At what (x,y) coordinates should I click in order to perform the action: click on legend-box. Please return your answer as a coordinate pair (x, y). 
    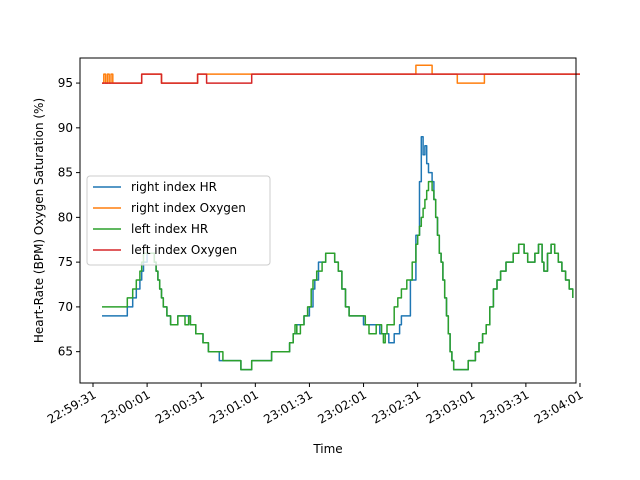
    Looking at the image, I should click on (178, 220).